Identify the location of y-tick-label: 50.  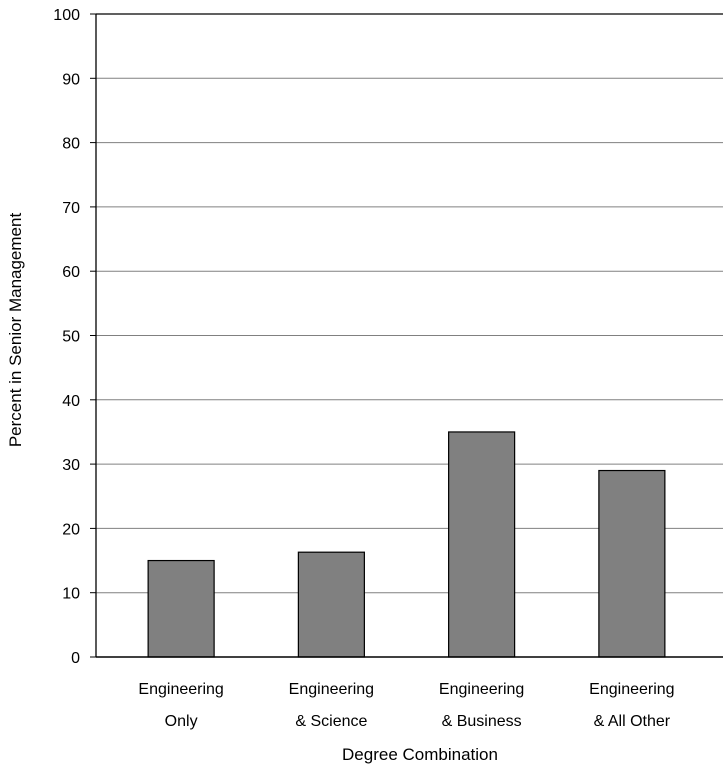
(71, 337).